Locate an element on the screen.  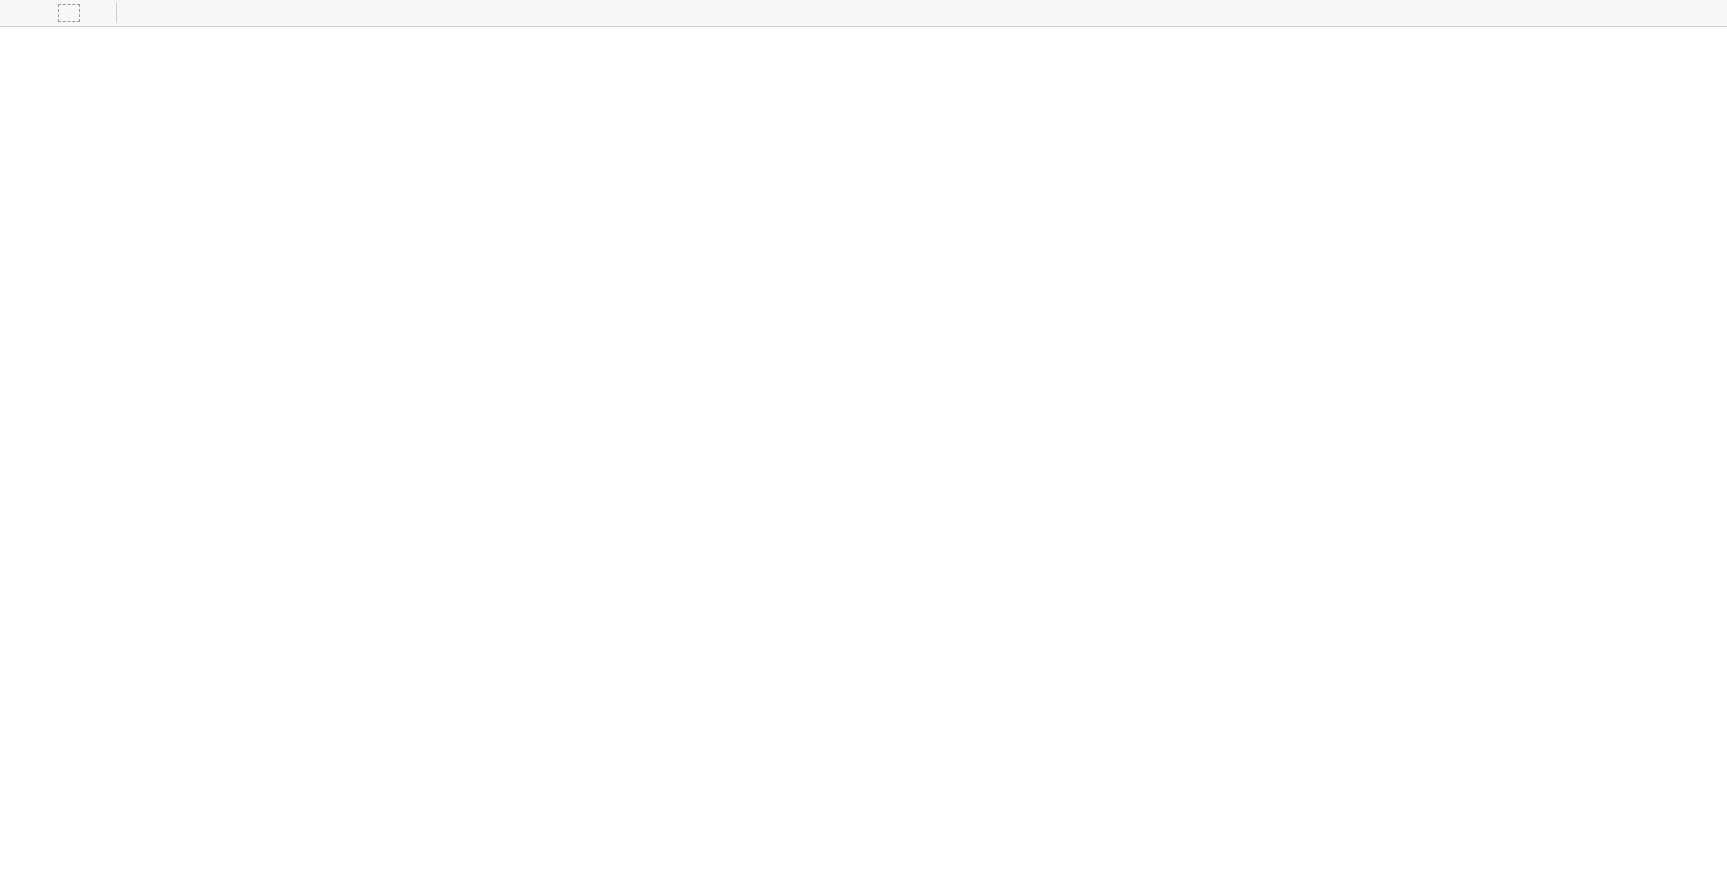
text-box-t-icon is located at coordinates (69, 13).